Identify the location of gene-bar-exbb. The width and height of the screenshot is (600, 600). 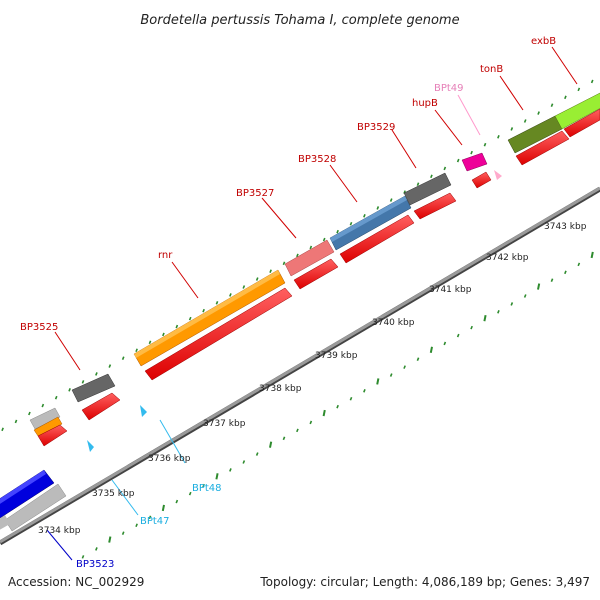
(577, 111).